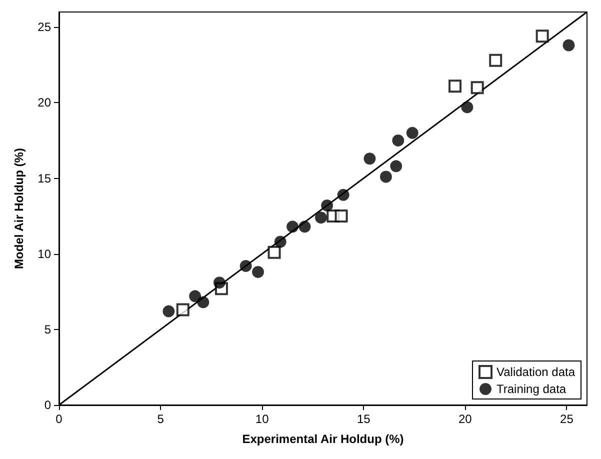 The width and height of the screenshot is (601, 459). What do you see at coordinates (536, 372) in the screenshot?
I see `legend-label: Validation data` at bounding box center [536, 372].